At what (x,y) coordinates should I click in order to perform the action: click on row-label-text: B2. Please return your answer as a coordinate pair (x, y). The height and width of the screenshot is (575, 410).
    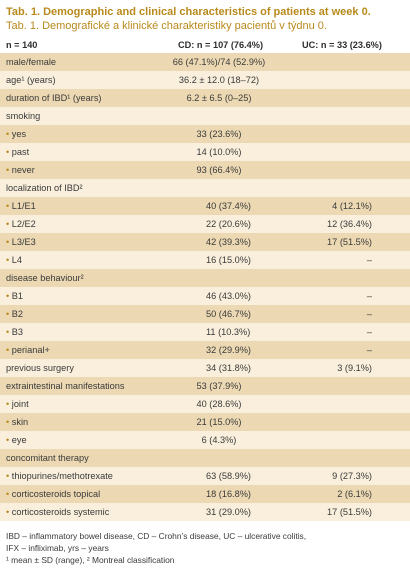
    Looking at the image, I should click on (17, 314).